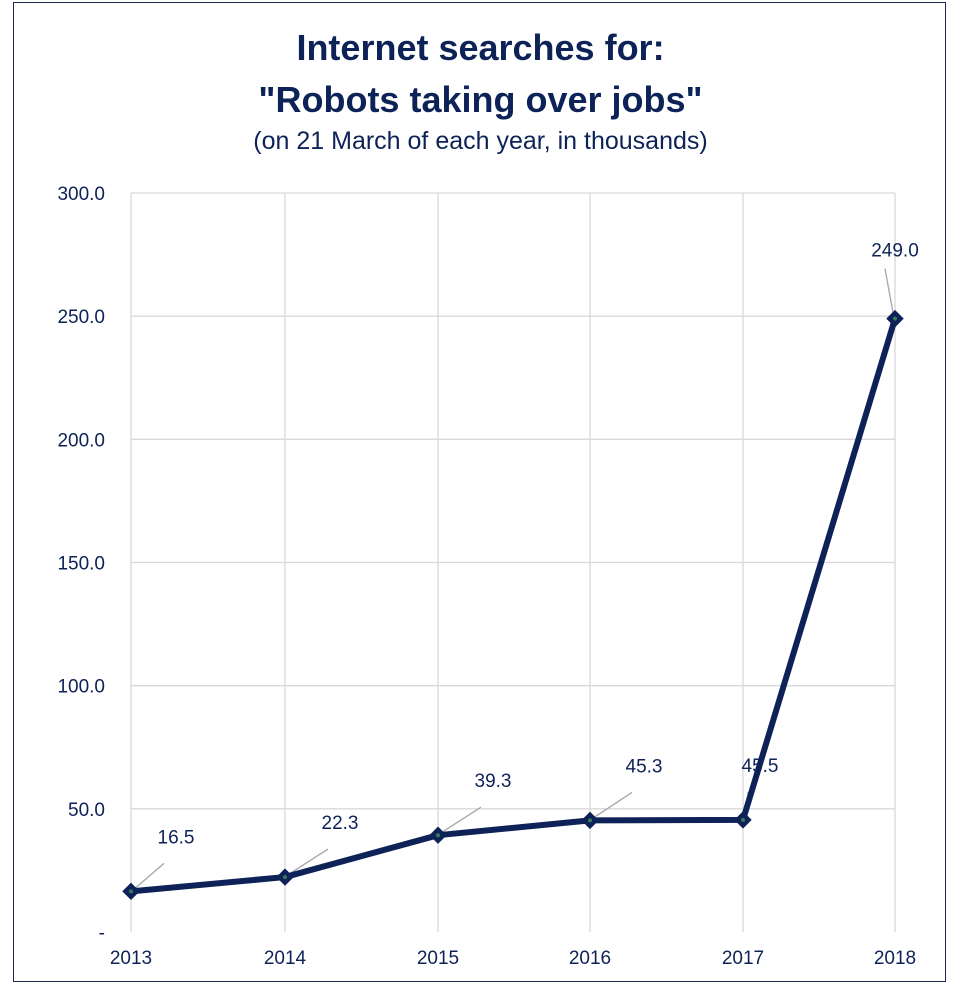 The height and width of the screenshot is (986, 961). What do you see at coordinates (285, 958) in the screenshot?
I see `x-tick-label: 2014` at bounding box center [285, 958].